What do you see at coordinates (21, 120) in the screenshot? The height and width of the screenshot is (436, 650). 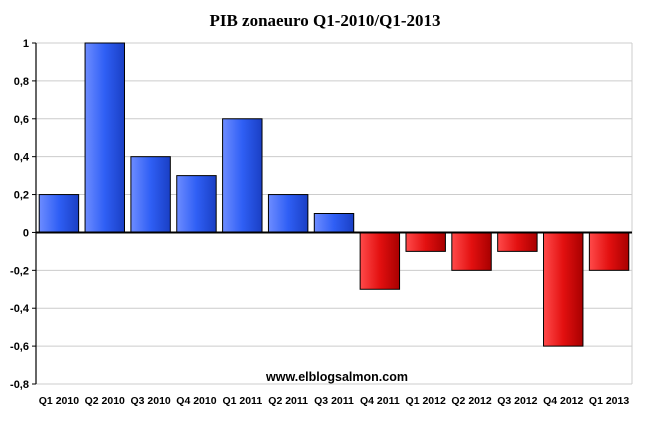 I see `y-tick-label: 0,6` at bounding box center [21, 120].